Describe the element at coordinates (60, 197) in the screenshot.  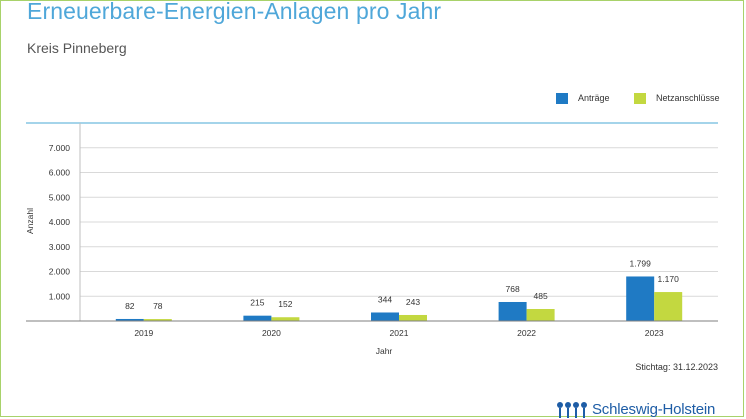
I see `y-tick-label: 5.000` at that location.